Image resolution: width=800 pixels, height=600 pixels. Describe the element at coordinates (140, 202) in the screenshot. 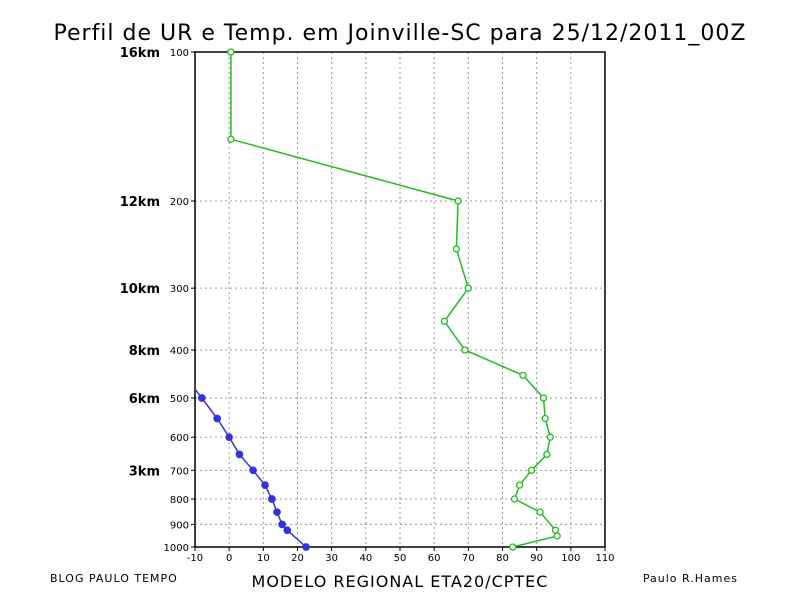

I see `altitude-label: 12km` at that location.